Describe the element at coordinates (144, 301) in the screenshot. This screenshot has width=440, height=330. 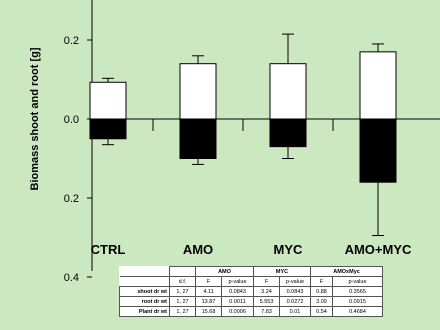
I see `row-label: root dr wt` at that location.